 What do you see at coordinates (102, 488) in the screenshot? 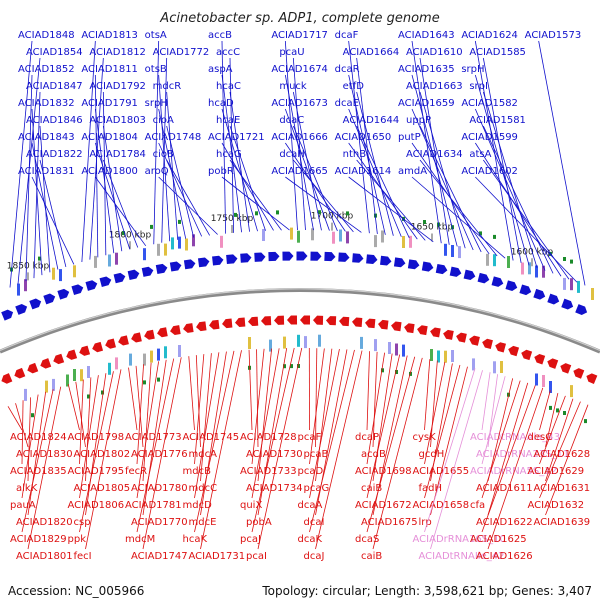
I see `gene-label: ACIAD1805` at bounding box center [102, 488].